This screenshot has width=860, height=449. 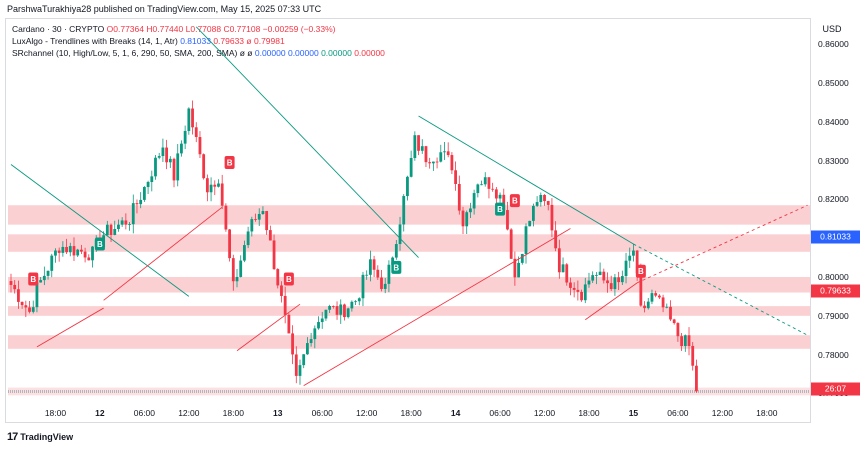 What do you see at coordinates (100, 413) in the screenshot?
I see `time-tick: 12` at bounding box center [100, 413].